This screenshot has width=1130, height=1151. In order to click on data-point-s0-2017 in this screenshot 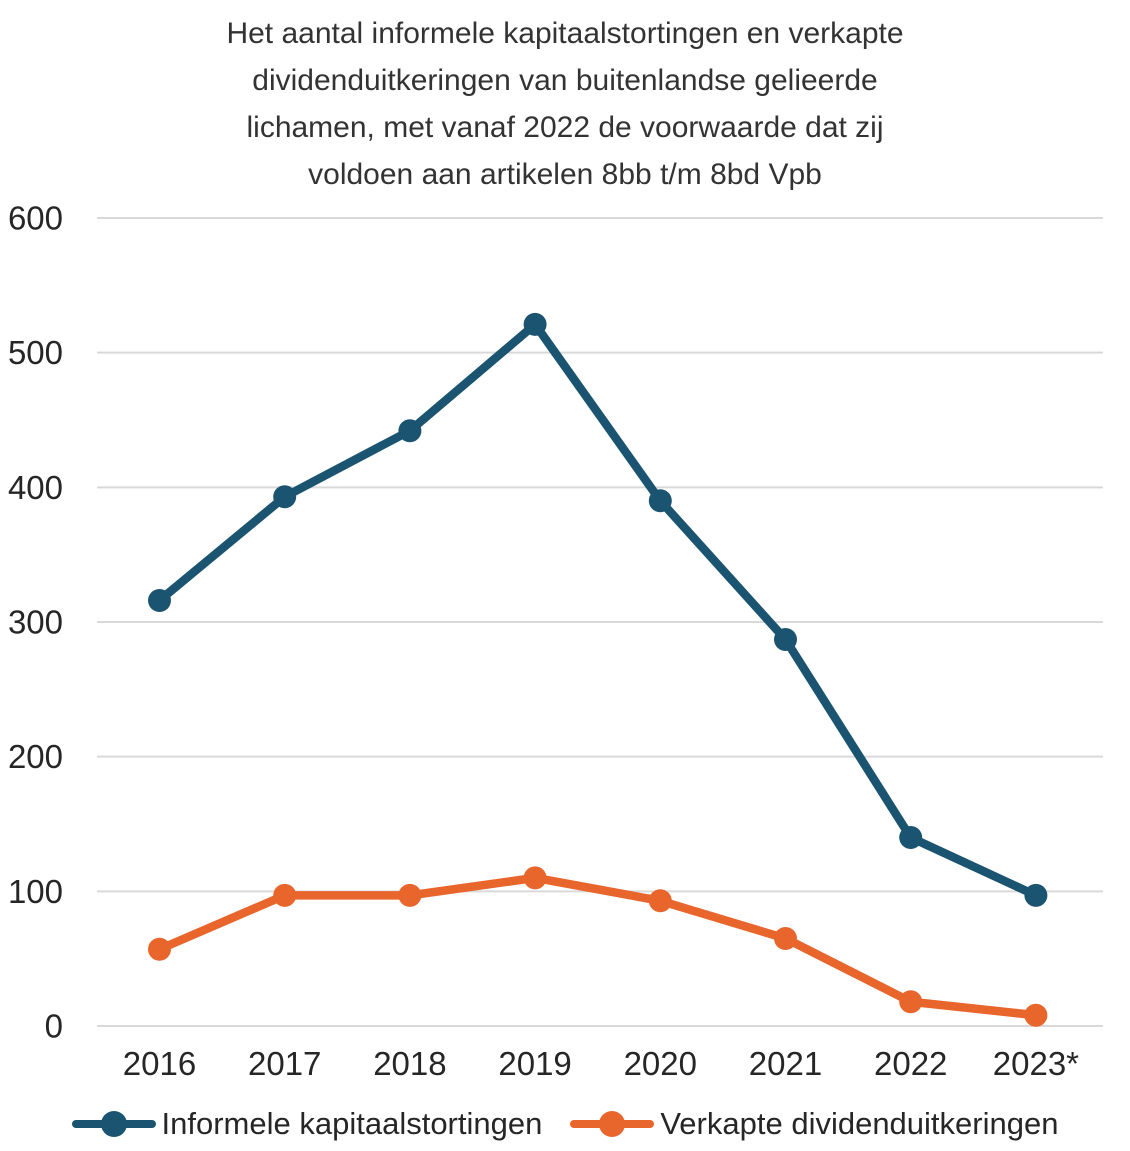, I will do `click(285, 497)`.